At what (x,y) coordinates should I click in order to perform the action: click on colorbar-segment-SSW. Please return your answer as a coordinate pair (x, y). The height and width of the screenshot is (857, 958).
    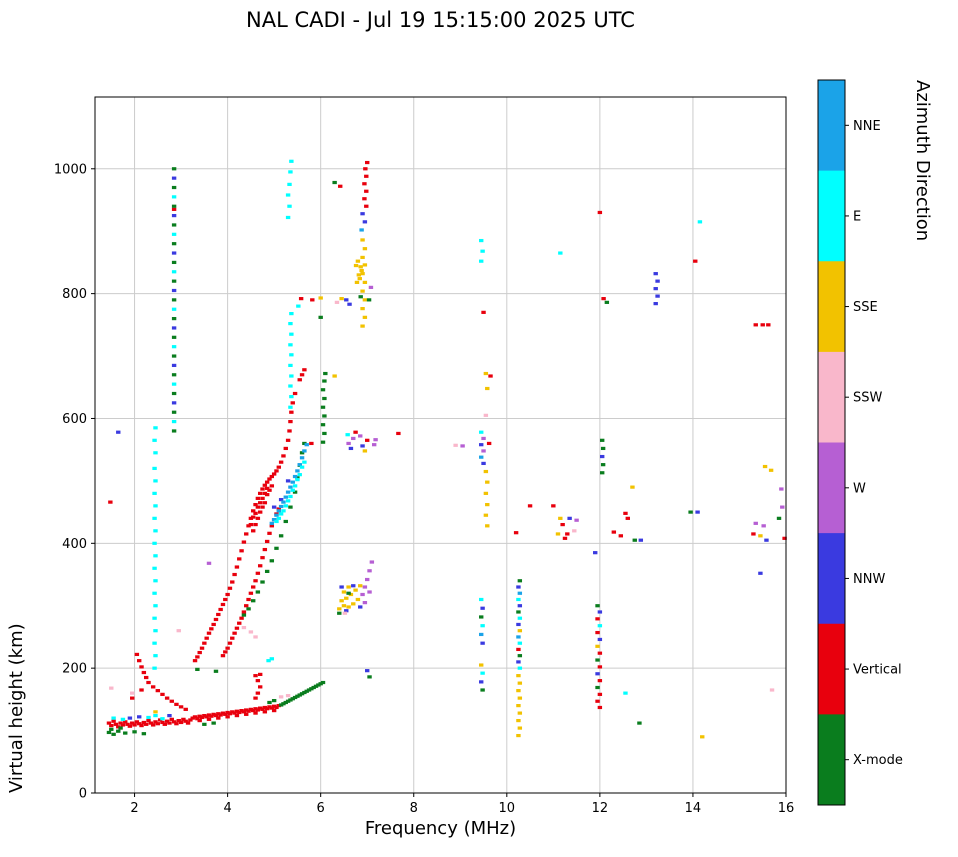
    Looking at the image, I should click on (831, 397).